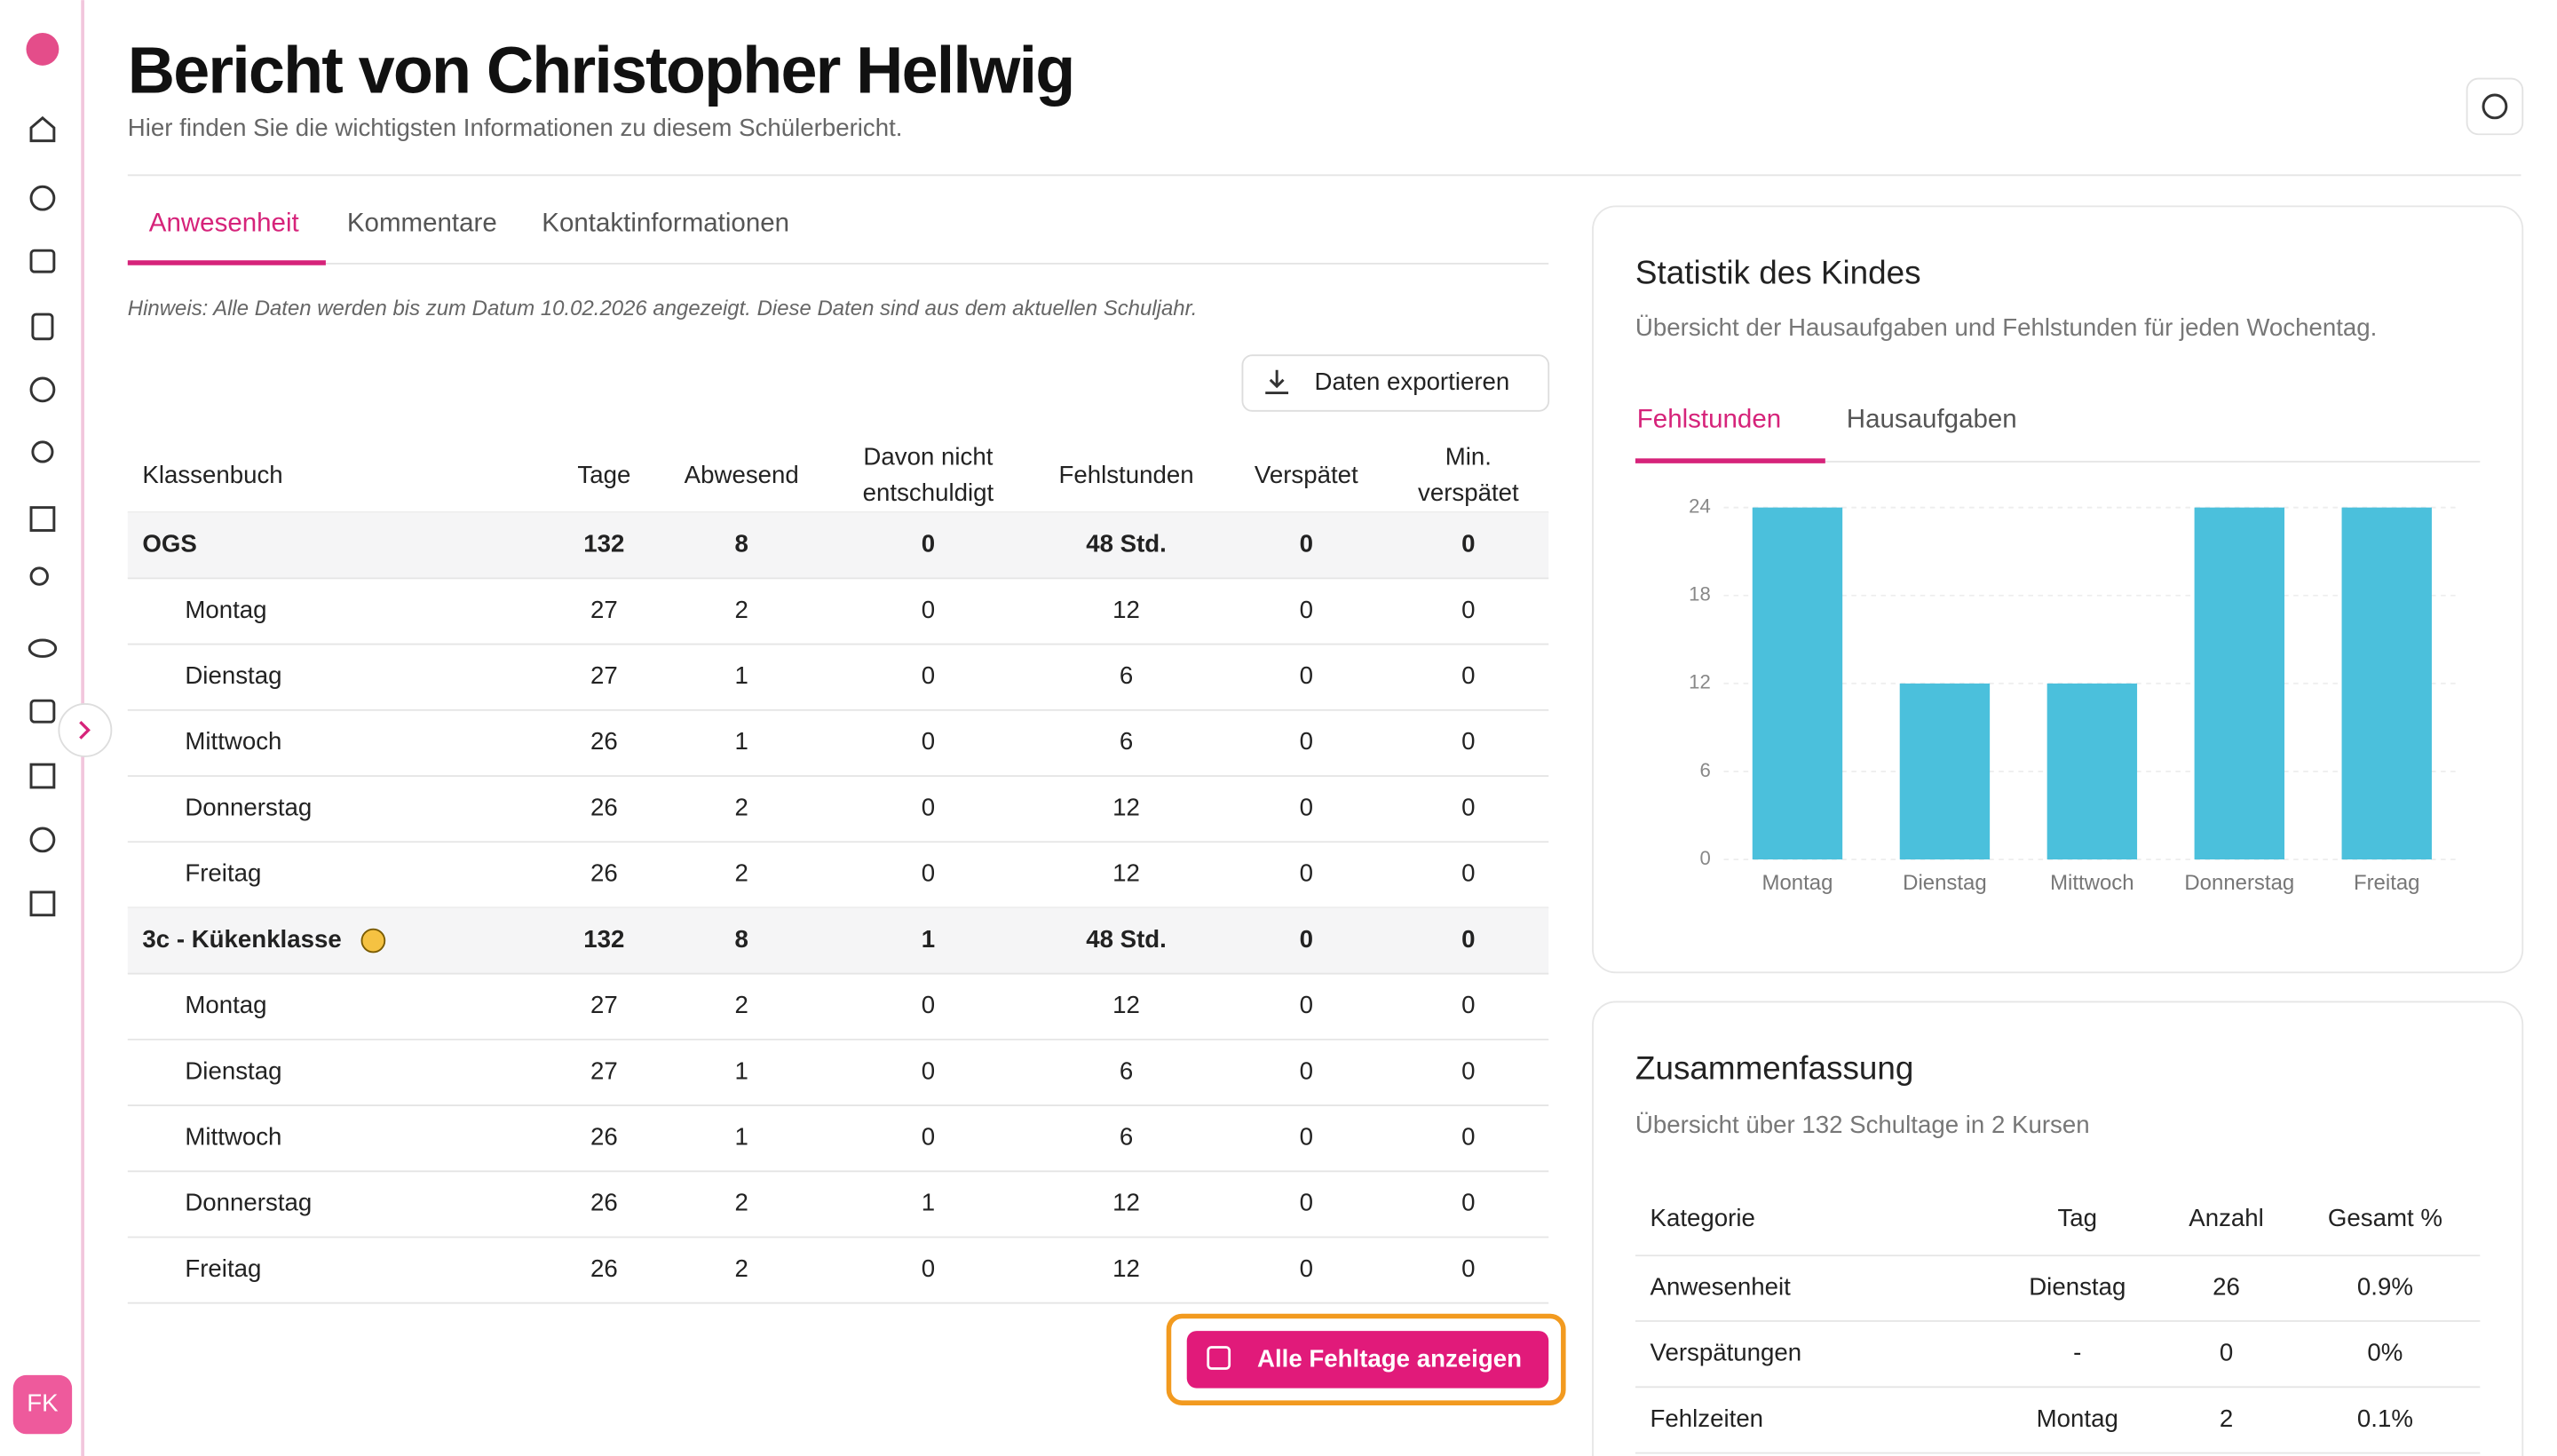  What do you see at coordinates (741, 544) in the screenshot?
I see `group-cell: 8` at bounding box center [741, 544].